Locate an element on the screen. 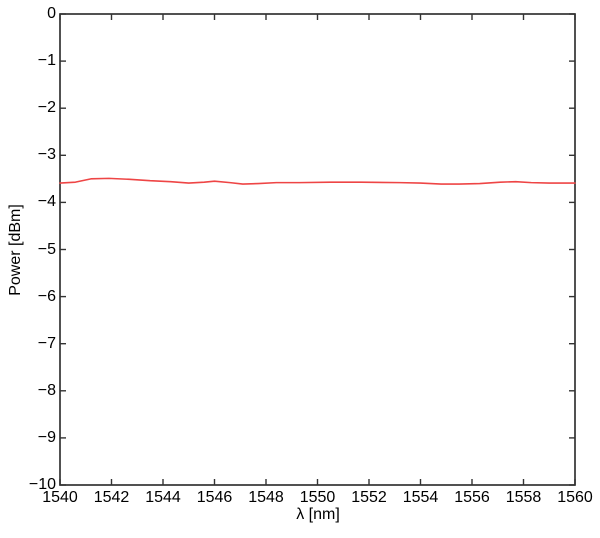  y-axis-label: Power [dBm] is located at coordinates (15, 250).